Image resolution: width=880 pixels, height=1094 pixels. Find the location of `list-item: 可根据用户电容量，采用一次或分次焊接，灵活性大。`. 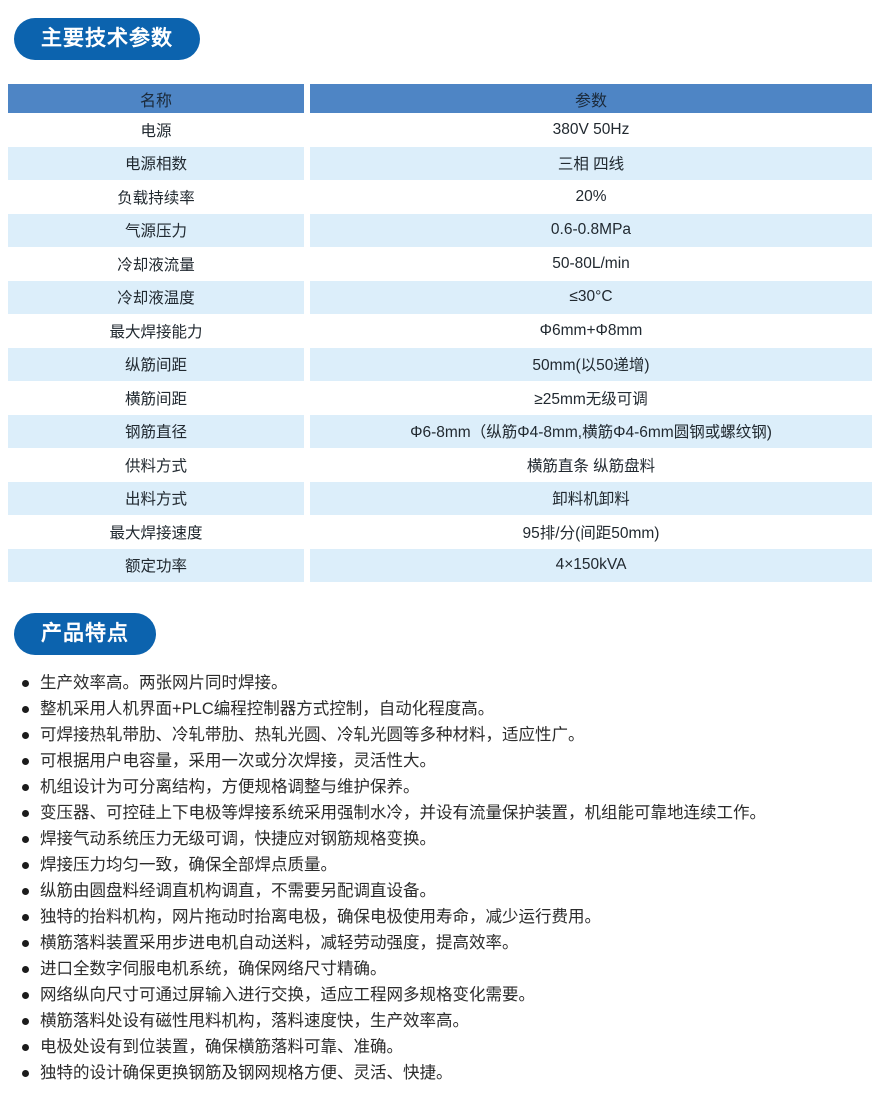

list-item: 可根据用户电容量，采用一次或分次焊接，灵活性大。 is located at coordinates (446, 761).